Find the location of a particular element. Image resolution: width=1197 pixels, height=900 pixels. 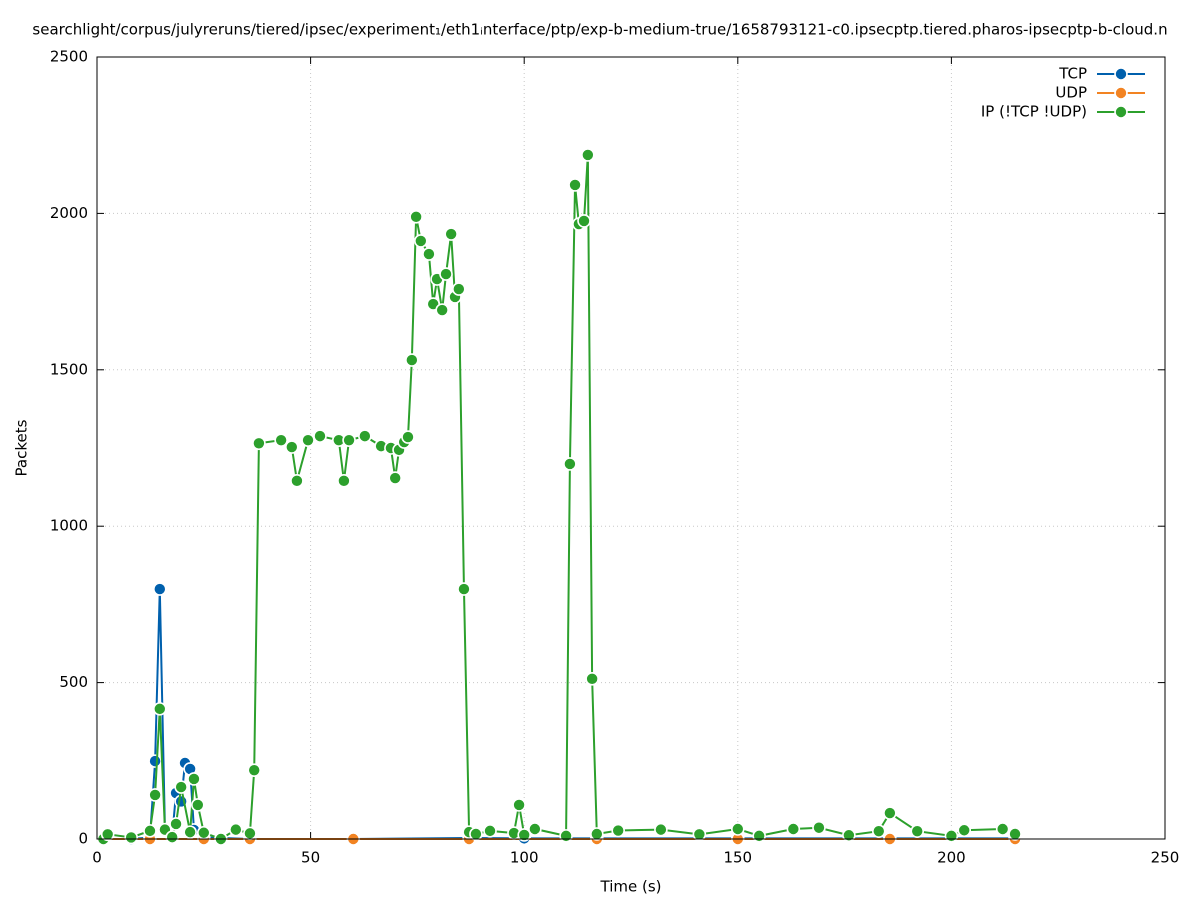

y-tick-label: 2000 is located at coordinates (69, 213).